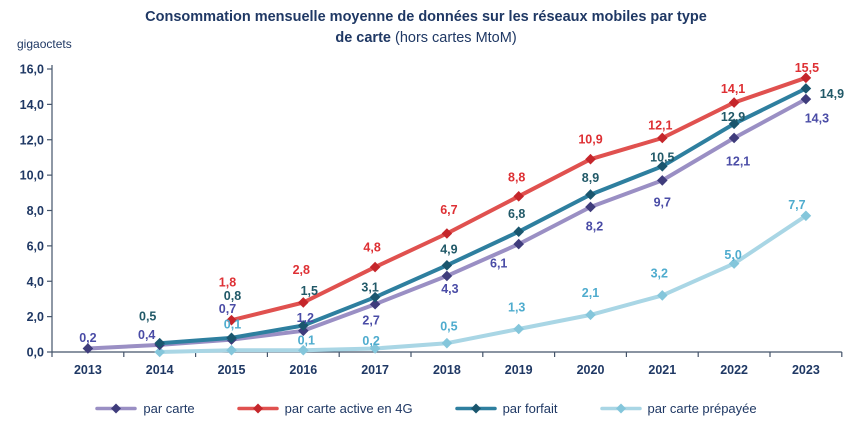  What do you see at coordinates (35, 353) in the screenshot?
I see `y-tick-label: 0,0` at bounding box center [35, 353].